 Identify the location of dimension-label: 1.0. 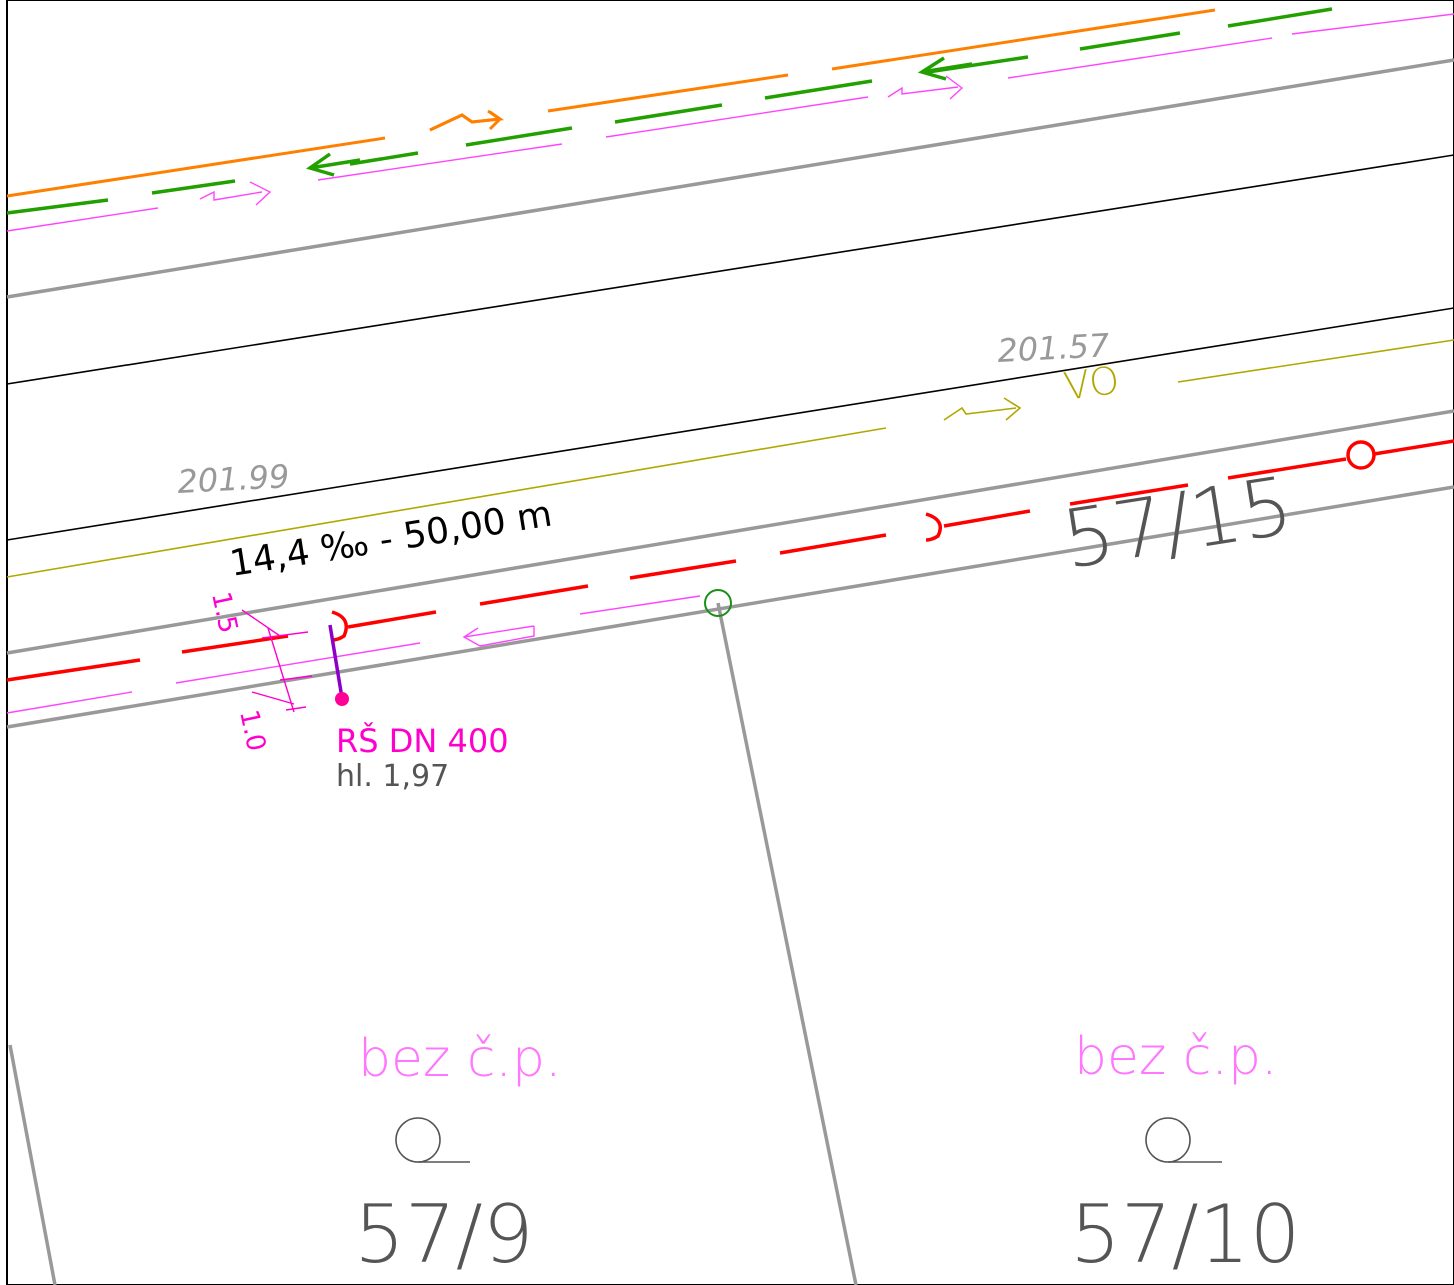
(252, 730).